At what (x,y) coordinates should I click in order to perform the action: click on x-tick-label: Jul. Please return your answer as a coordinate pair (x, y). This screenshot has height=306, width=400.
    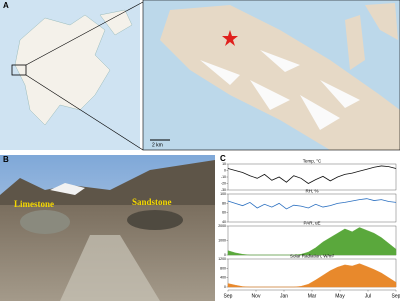
    Looking at the image, I should click on (368, 296).